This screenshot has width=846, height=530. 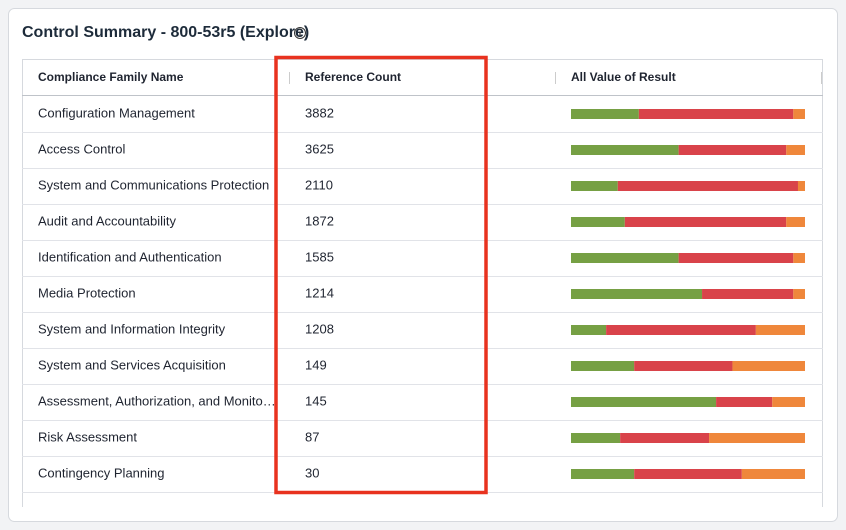 What do you see at coordinates (153, 184) in the screenshot?
I see `family-name: System and Communications Protection` at bounding box center [153, 184].